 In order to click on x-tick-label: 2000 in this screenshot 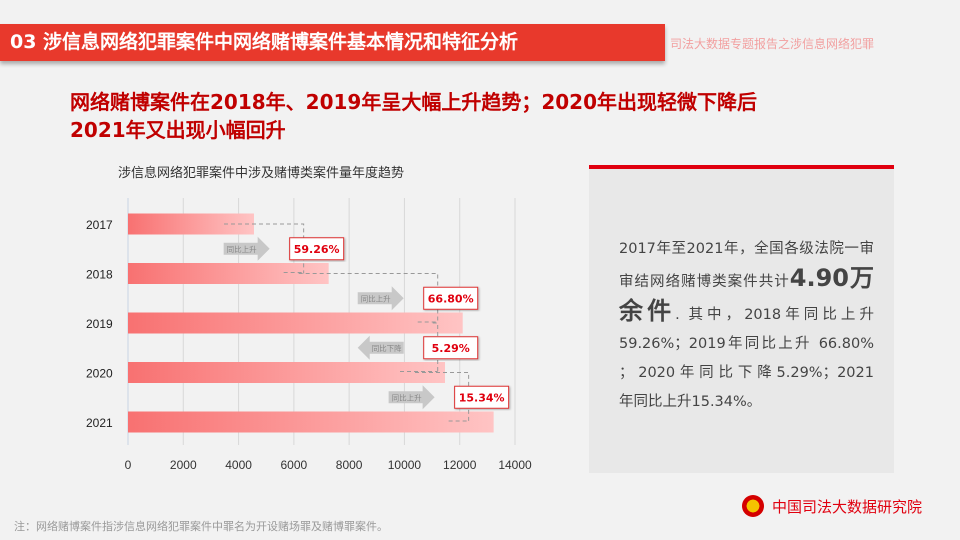, I will do `click(183, 465)`.